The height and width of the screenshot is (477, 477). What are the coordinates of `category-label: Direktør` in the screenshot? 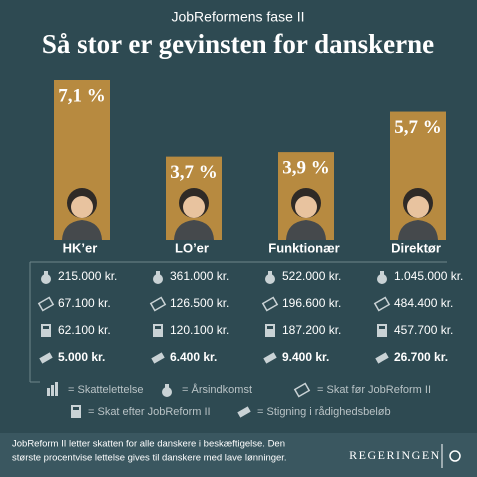 It's located at (416, 247).